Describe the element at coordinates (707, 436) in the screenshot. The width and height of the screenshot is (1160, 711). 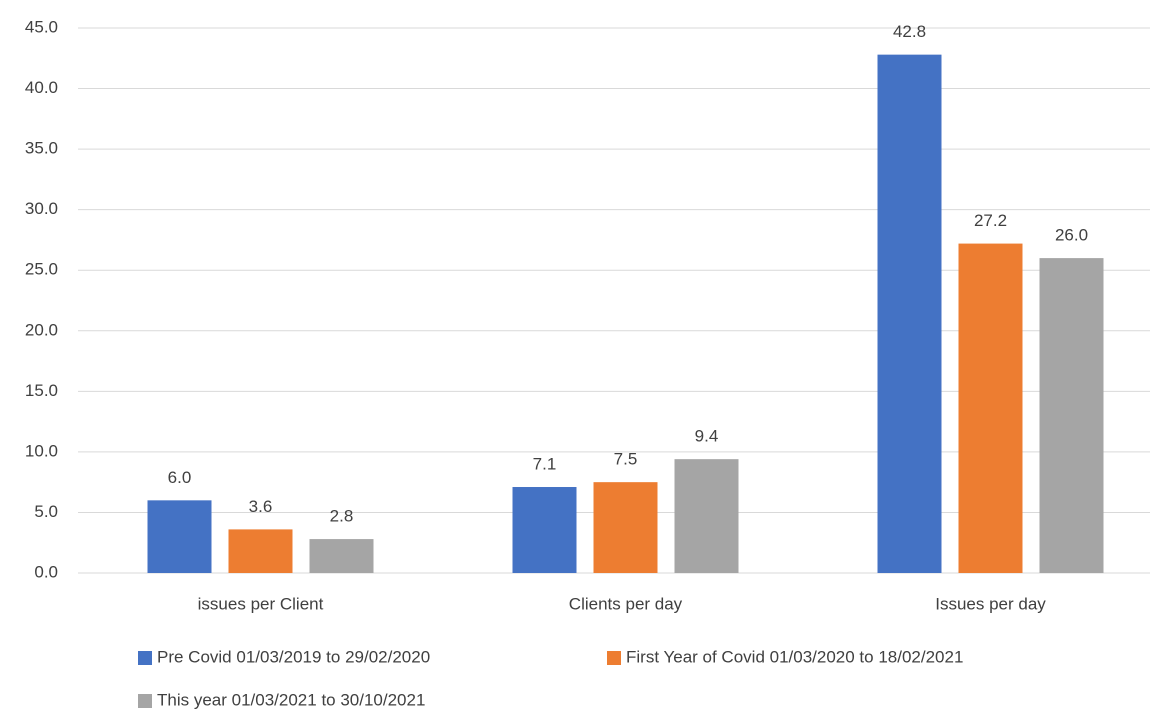
I see `data-label: 9.4` at that location.